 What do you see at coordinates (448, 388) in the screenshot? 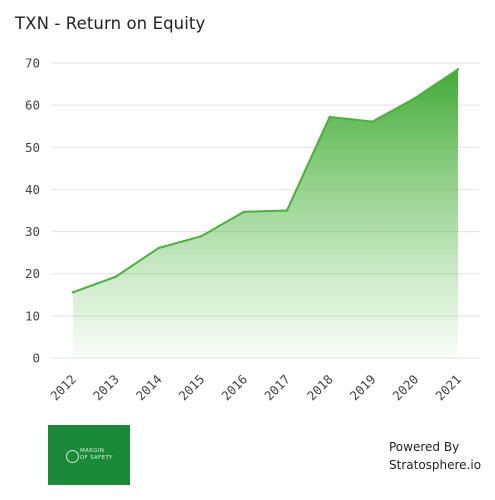
I see `x-tick-label: 2021` at bounding box center [448, 388].